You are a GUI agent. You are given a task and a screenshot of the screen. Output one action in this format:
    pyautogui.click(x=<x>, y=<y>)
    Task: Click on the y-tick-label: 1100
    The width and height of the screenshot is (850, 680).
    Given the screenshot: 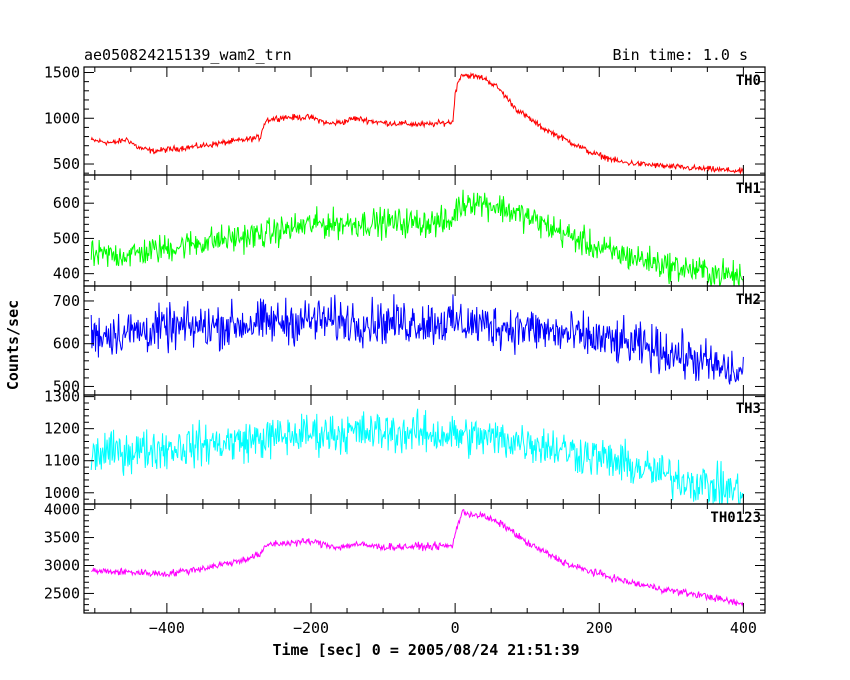 What is the action you would take?
    pyautogui.click(x=62, y=461)
    